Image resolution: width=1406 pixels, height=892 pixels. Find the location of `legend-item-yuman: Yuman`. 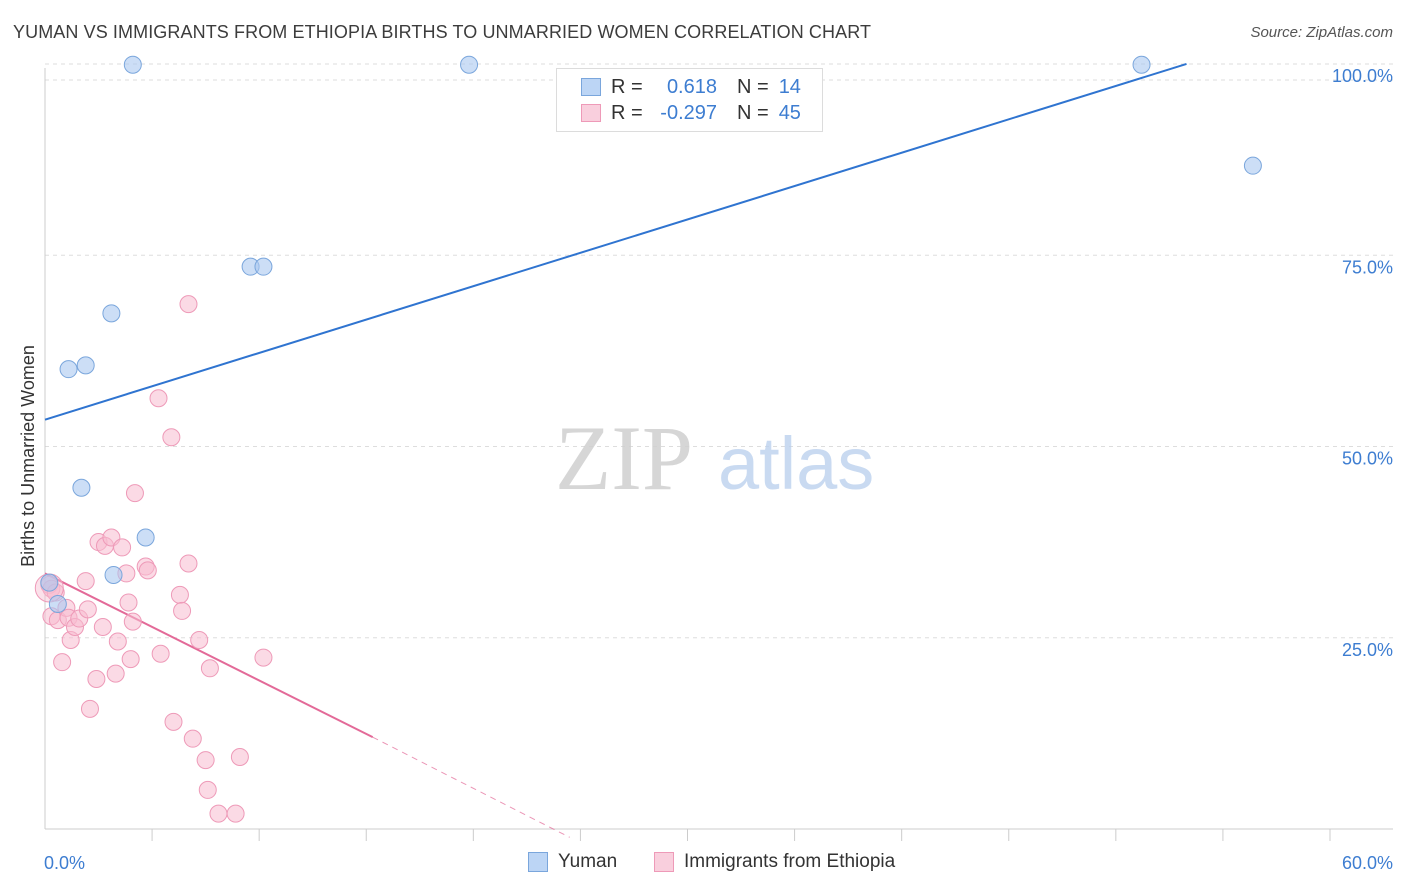

legend-item-yuman: Yuman is located at coordinates (572, 862).